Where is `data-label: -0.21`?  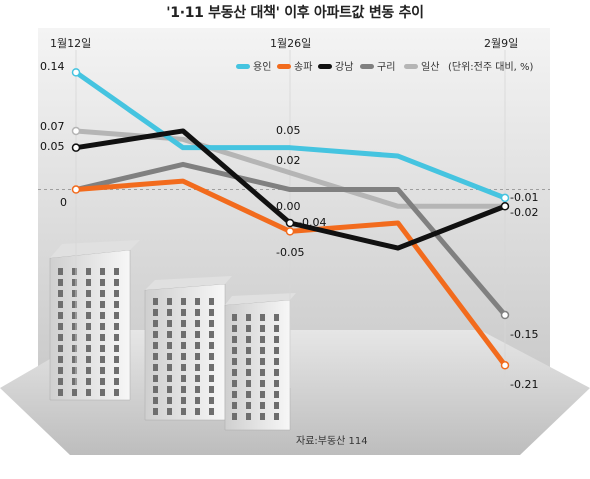
data-label: -0.21 is located at coordinates (524, 384).